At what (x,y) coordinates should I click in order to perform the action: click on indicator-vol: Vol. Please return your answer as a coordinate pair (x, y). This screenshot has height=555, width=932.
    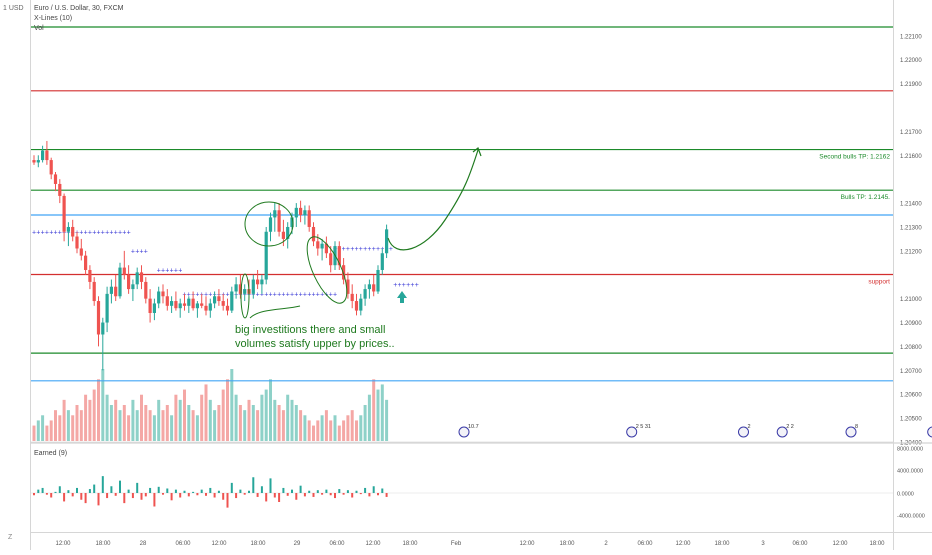
    Looking at the image, I should click on (39, 28).